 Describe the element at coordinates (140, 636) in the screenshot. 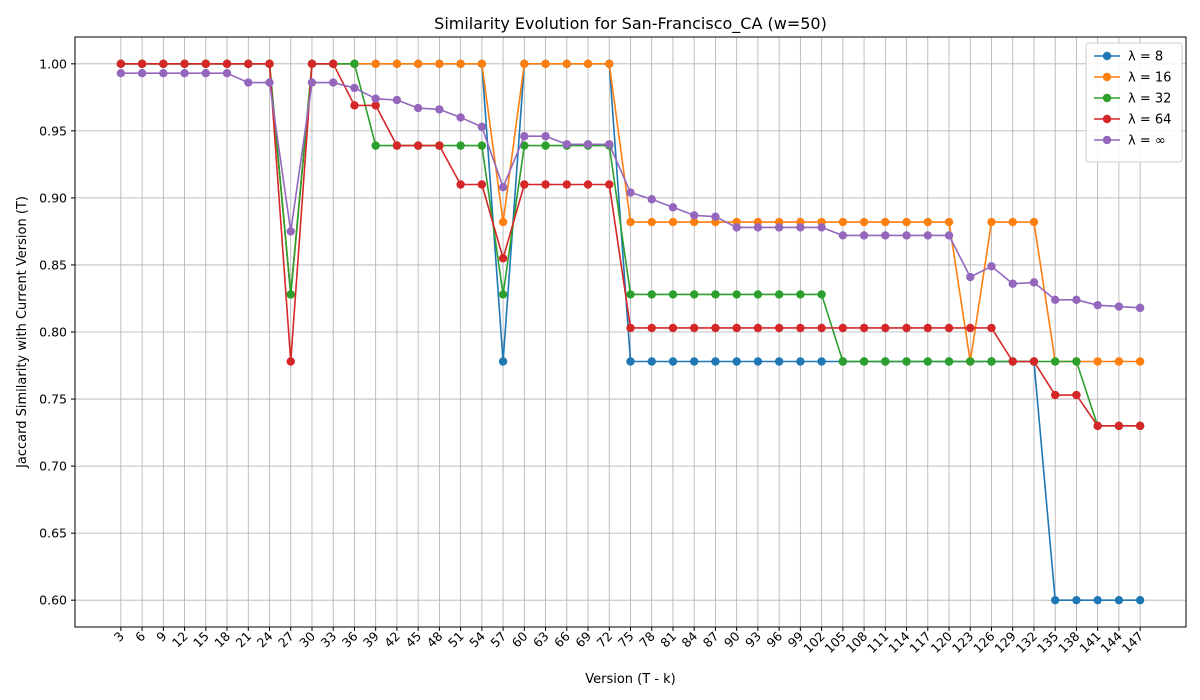

I see `x-tick-label: 6` at that location.